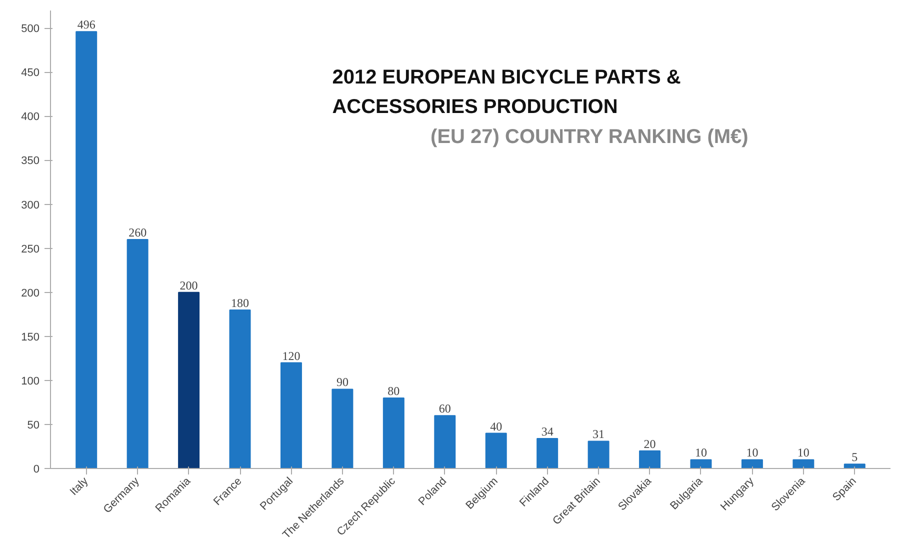 The width and height of the screenshot is (913, 554). I want to click on data-label: 60, so click(444, 409).